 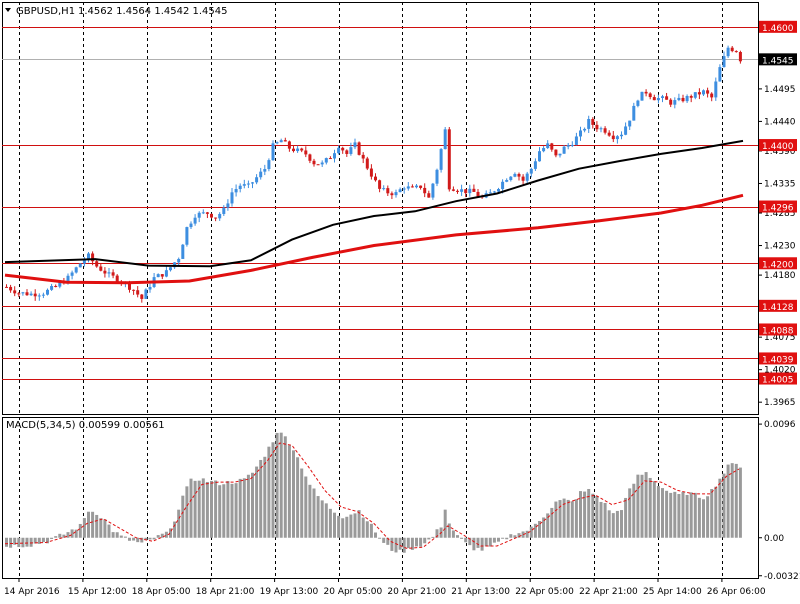 What do you see at coordinates (780, 122) in the screenshot?
I see `price-tick-label: 1.4440` at bounding box center [780, 122].